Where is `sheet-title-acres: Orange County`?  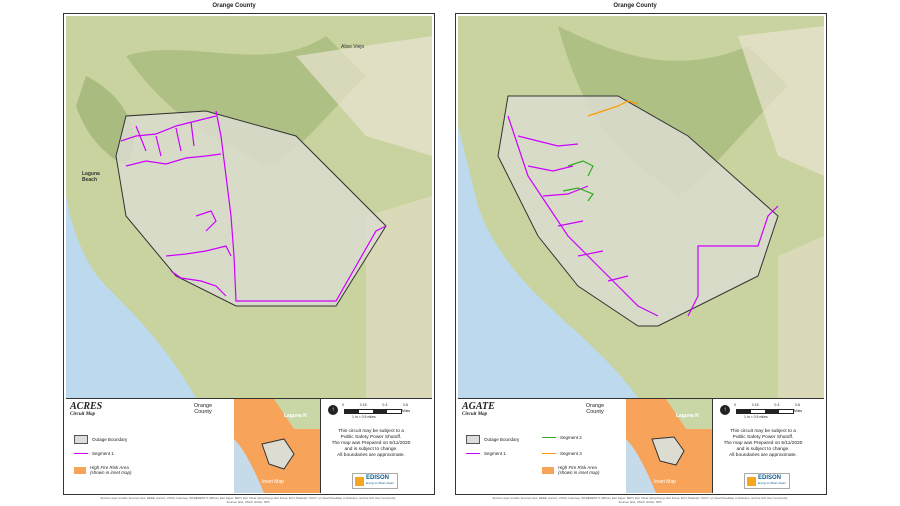
sheet-title-acres: Orange County is located at coordinates (234, 6).